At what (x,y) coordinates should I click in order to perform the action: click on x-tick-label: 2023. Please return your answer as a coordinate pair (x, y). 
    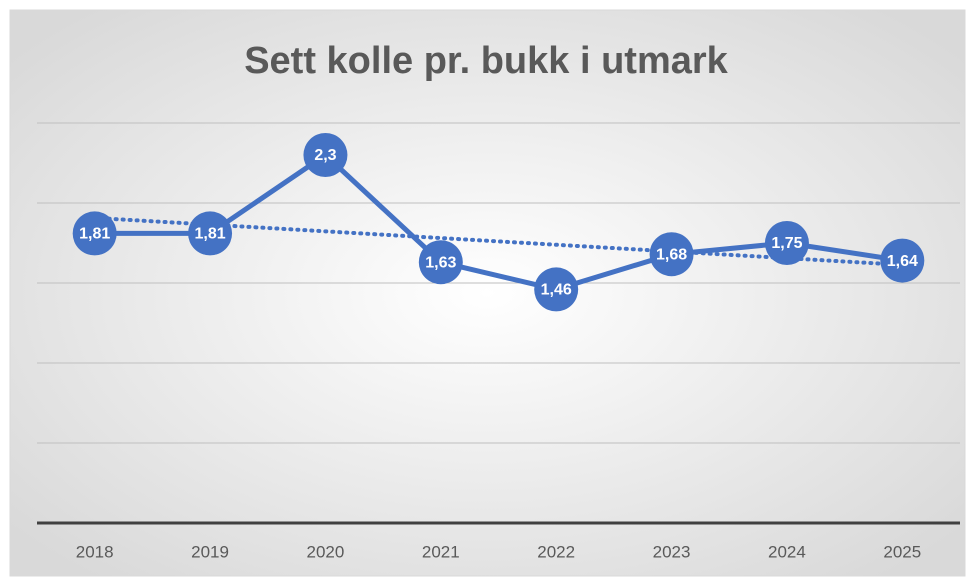
    Looking at the image, I should click on (672, 551).